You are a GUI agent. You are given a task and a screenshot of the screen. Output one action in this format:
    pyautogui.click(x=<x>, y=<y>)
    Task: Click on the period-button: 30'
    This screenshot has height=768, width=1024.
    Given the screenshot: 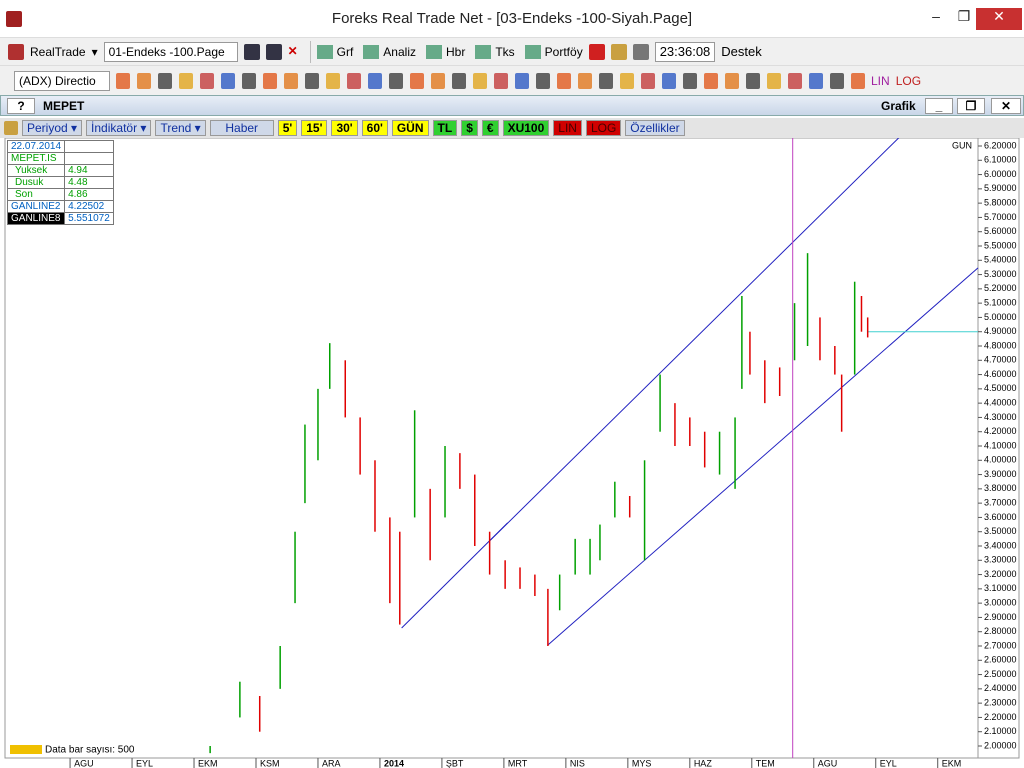 What is the action you would take?
    pyautogui.click(x=344, y=128)
    